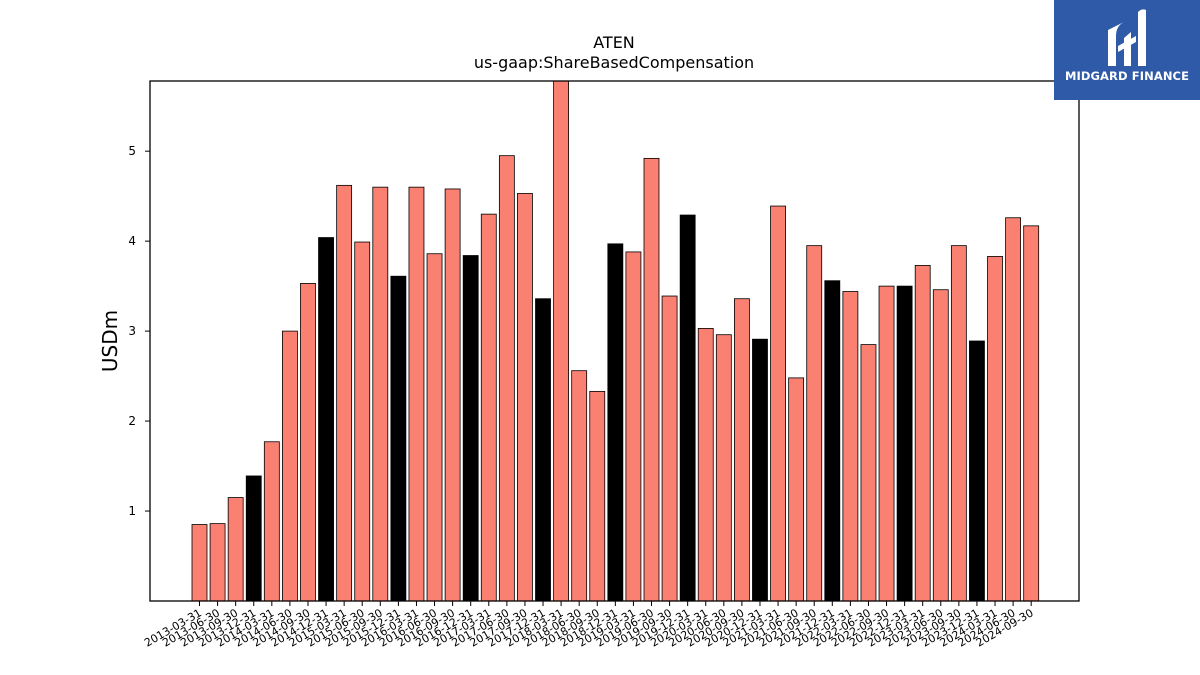  What do you see at coordinates (132, 421) in the screenshot?
I see `y-tick-label: 2` at bounding box center [132, 421].